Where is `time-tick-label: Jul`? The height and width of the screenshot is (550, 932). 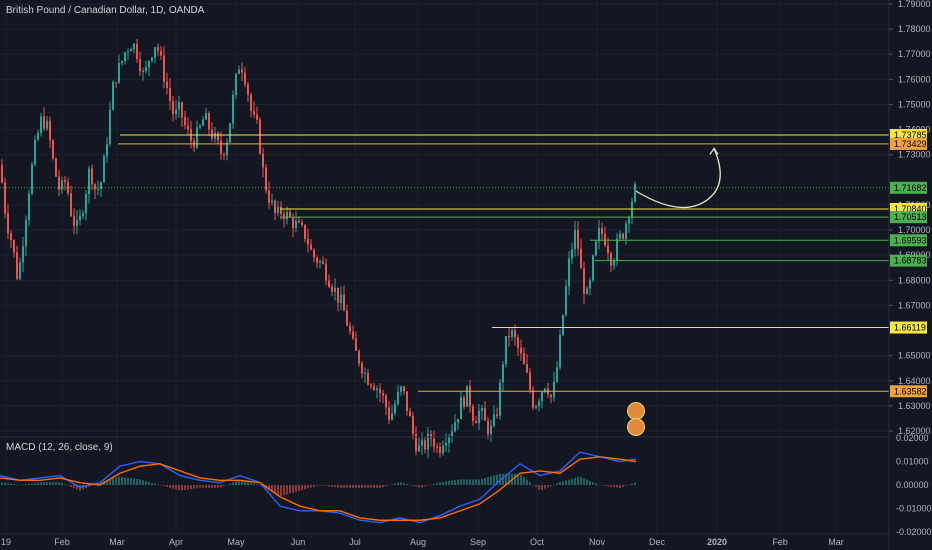
time-tick-label: Jul is located at coordinates (355, 542).